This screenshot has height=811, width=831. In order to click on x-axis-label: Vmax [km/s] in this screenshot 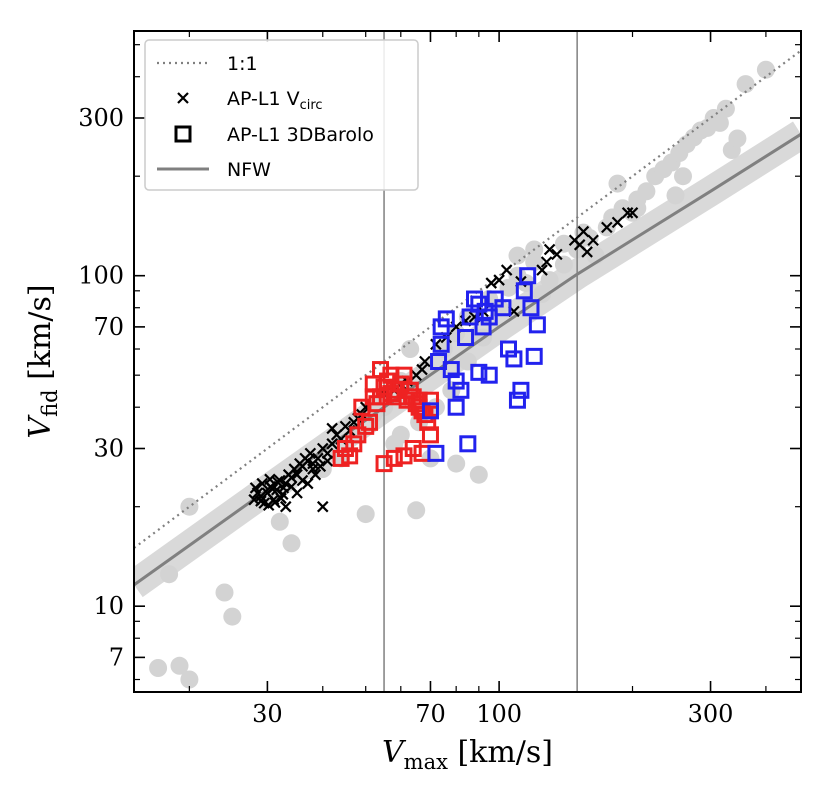, I will do `click(467, 754)`.